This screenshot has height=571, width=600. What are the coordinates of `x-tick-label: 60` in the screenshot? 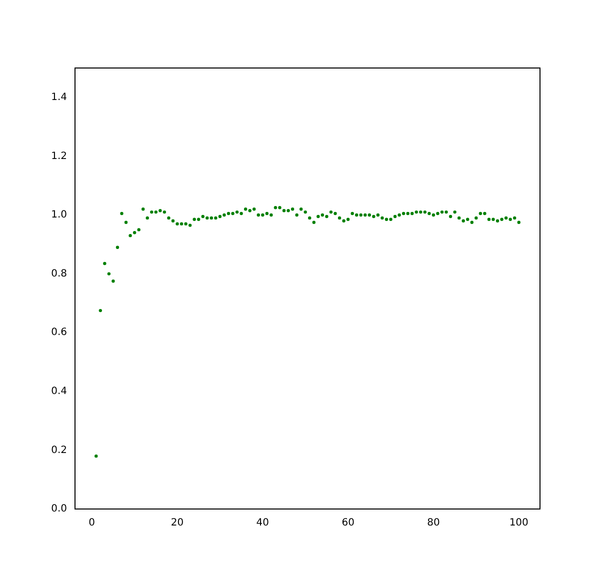 It's located at (348, 523).